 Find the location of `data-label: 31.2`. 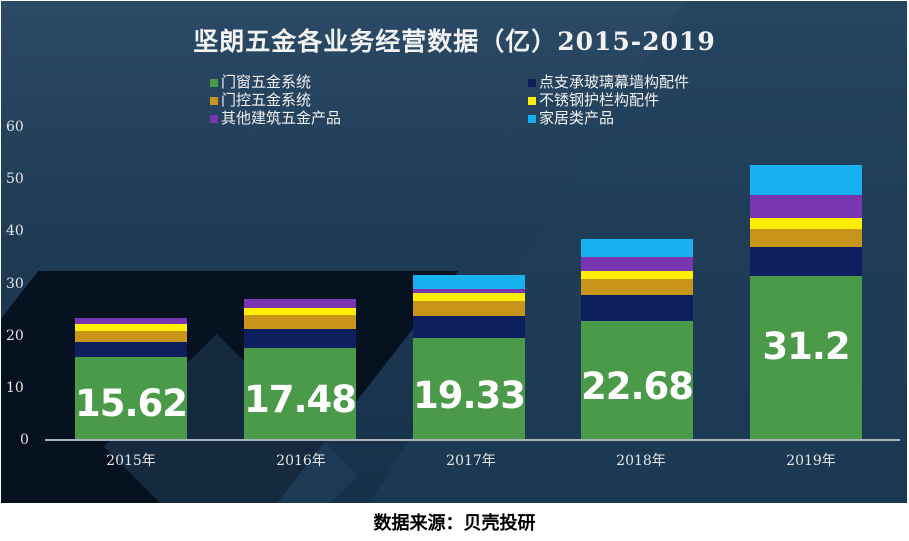

data-label: 31.2 is located at coordinates (806, 346).